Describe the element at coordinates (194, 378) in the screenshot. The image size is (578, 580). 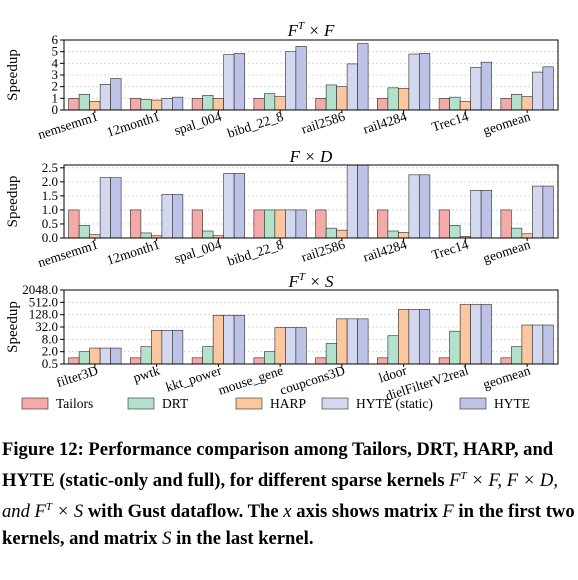
I see `x-tick-label: kkt_power` at that location.